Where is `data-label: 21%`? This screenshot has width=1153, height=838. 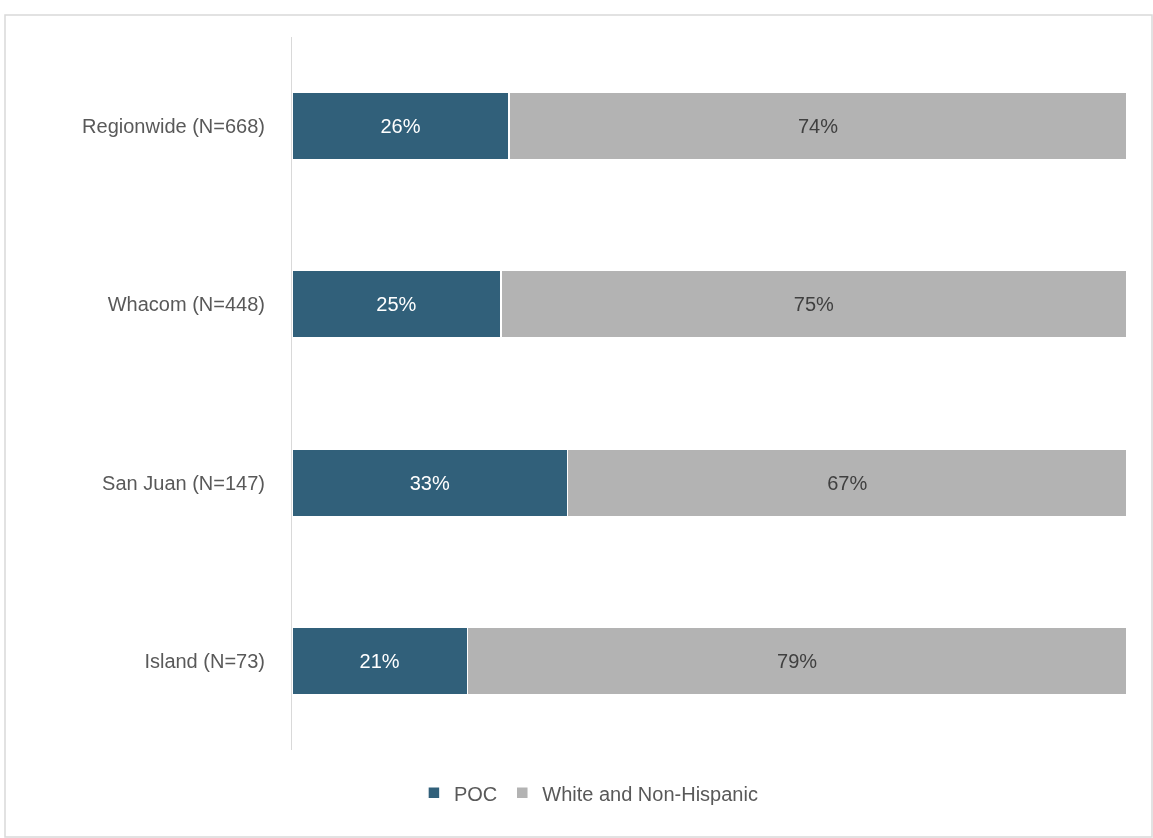
data-label: 21% is located at coordinates (379, 660).